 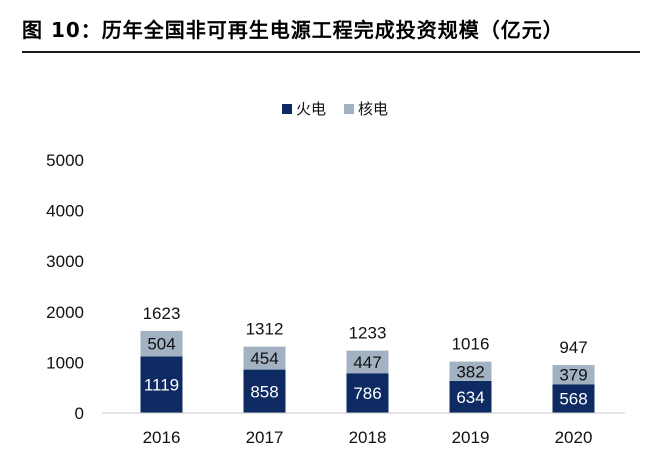 I want to click on bar-value-label: 504, so click(x=161, y=344).